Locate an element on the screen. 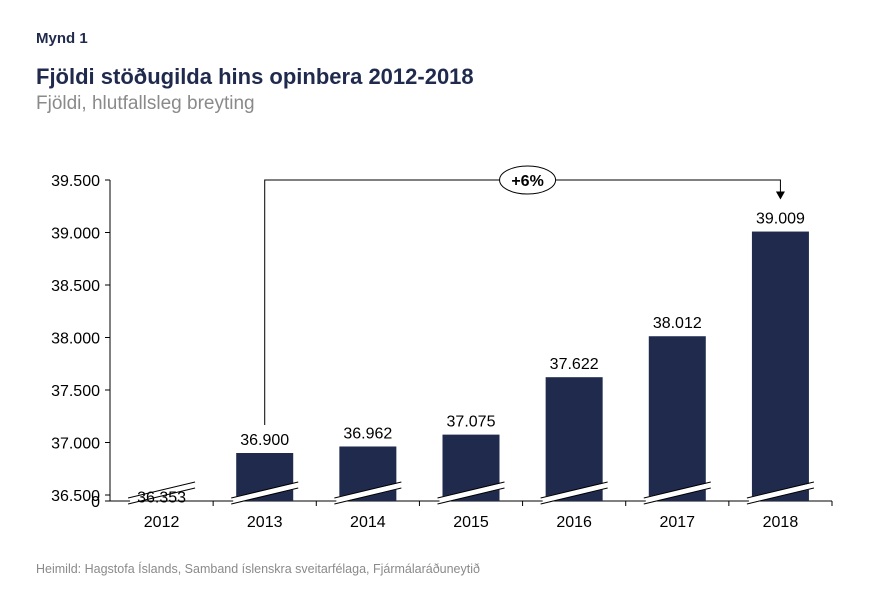  annotation-label: +6% is located at coordinates (527, 181).